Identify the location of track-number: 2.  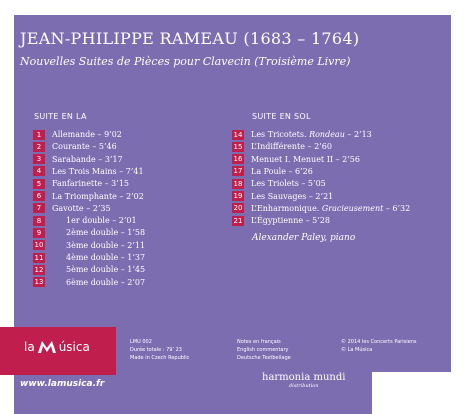
(39, 146).